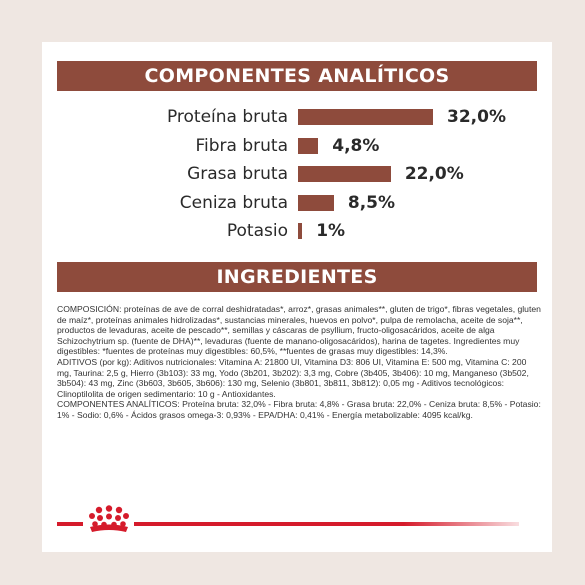  Describe the element at coordinates (241, 145) in the screenshot. I see `nutrient-label: Fibra bruta` at that location.